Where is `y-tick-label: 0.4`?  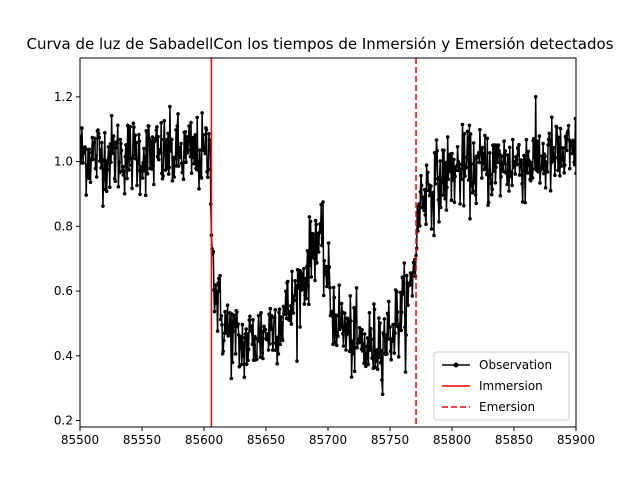 y-tick-label: 0.4 is located at coordinates (63, 356).